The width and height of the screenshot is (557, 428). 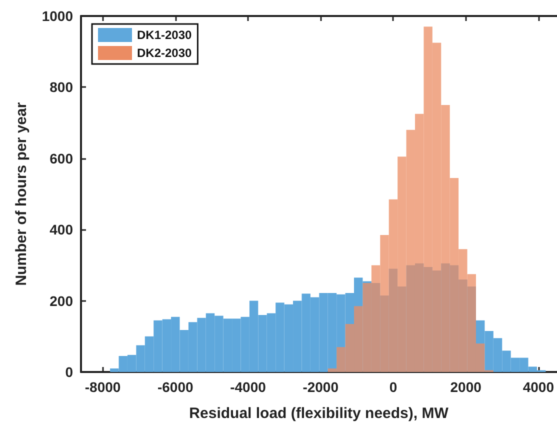 I want to click on y-tick-label: 0, so click(x=69, y=372).